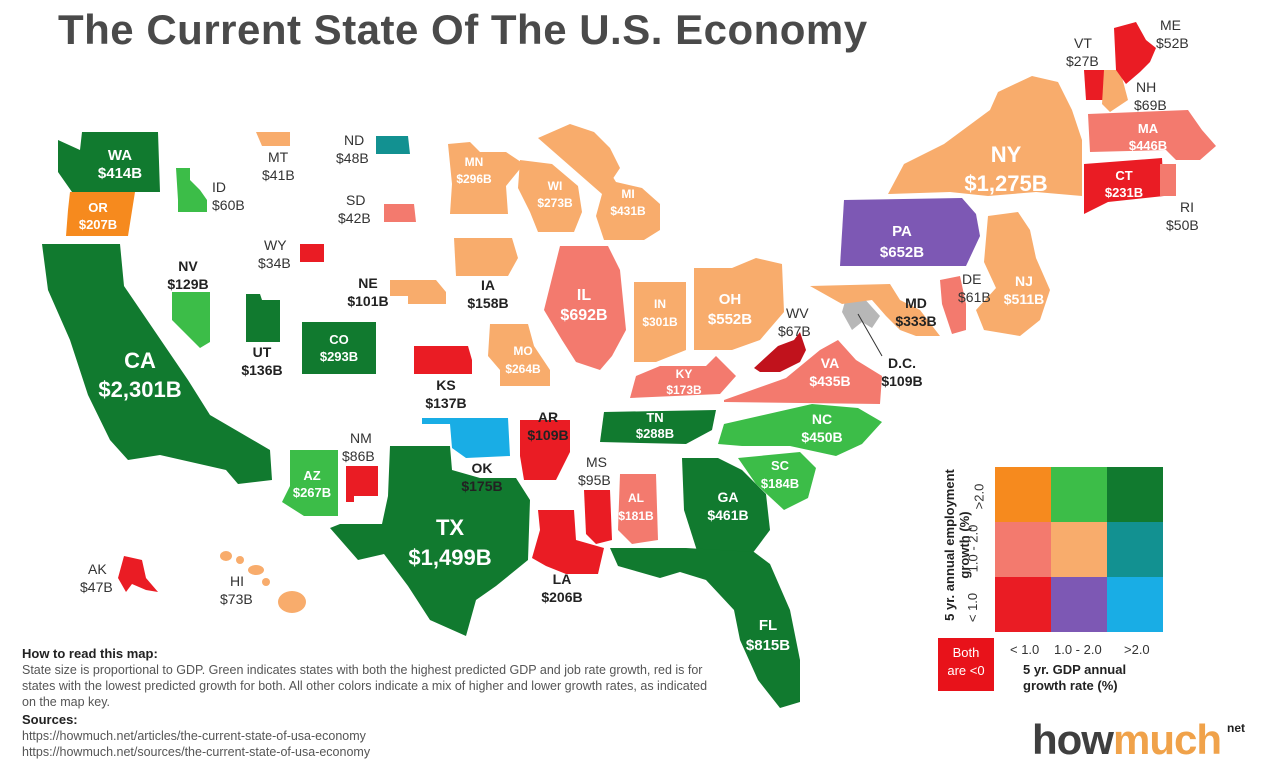 The height and width of the screenshot is (783, 1279). Describe the element at coordinates (1094, 85) in the screenshot. I see `state-VT` at that location.